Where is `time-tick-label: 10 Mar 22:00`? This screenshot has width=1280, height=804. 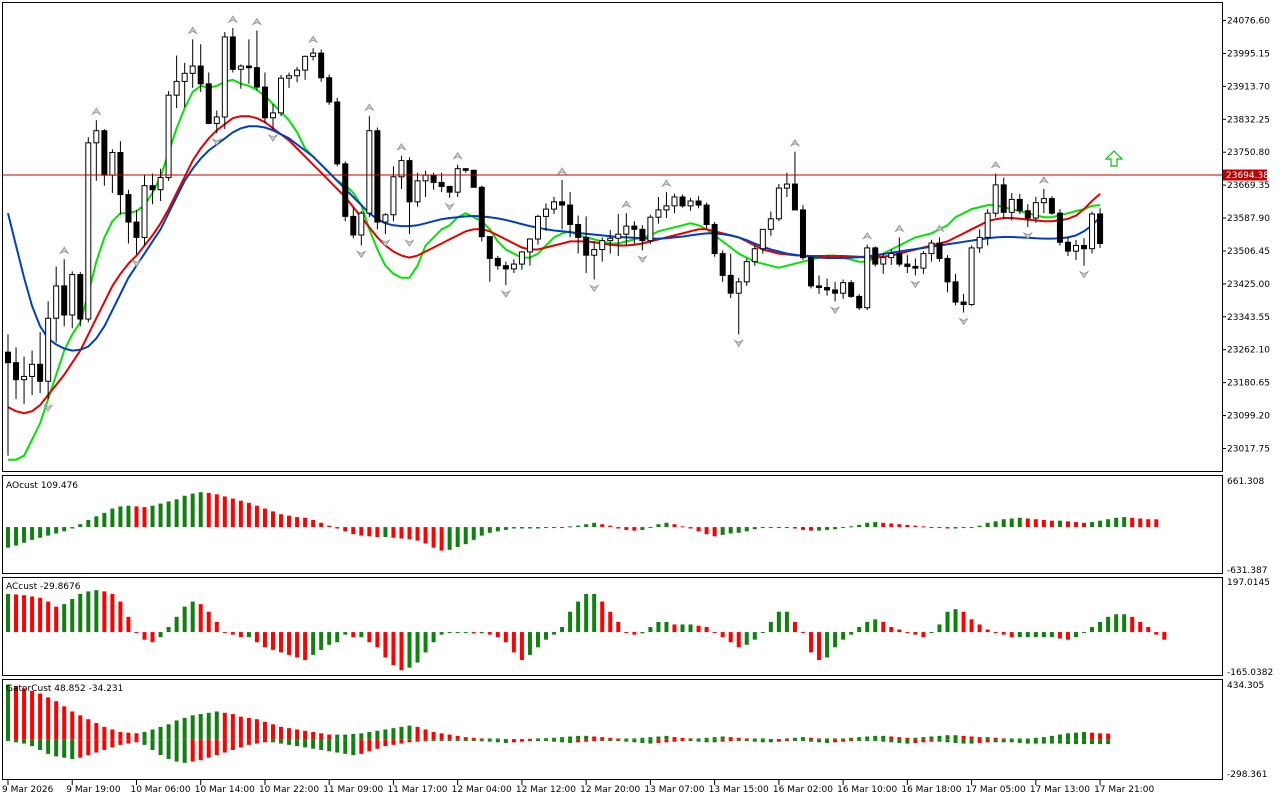
time-tick-label: 10 Mar 22:00 is located at coordinates (289, 790).